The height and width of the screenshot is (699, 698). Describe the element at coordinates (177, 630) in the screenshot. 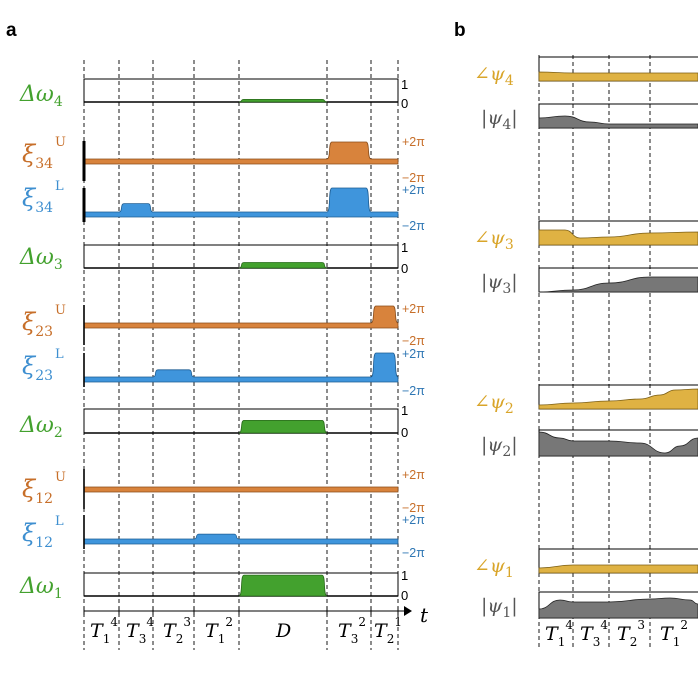

I see `segment-label-T2-3: T23` at that location.